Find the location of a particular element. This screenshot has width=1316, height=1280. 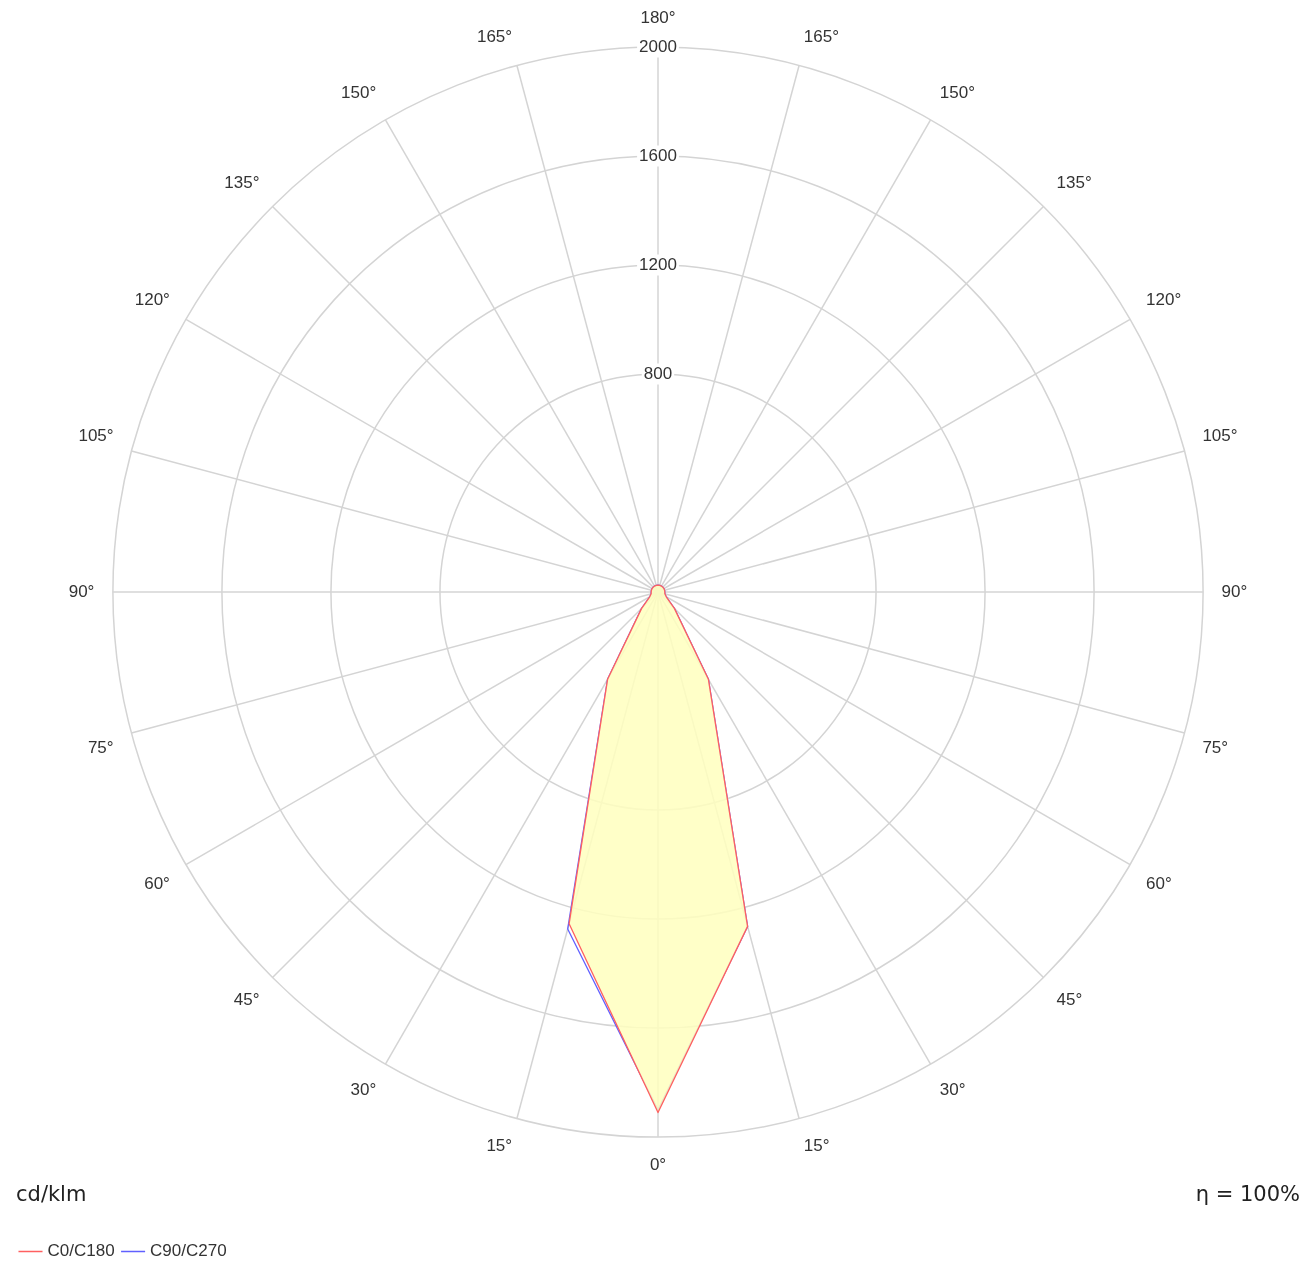

y-tick-label: 800 is located at coordinates (658, 373).